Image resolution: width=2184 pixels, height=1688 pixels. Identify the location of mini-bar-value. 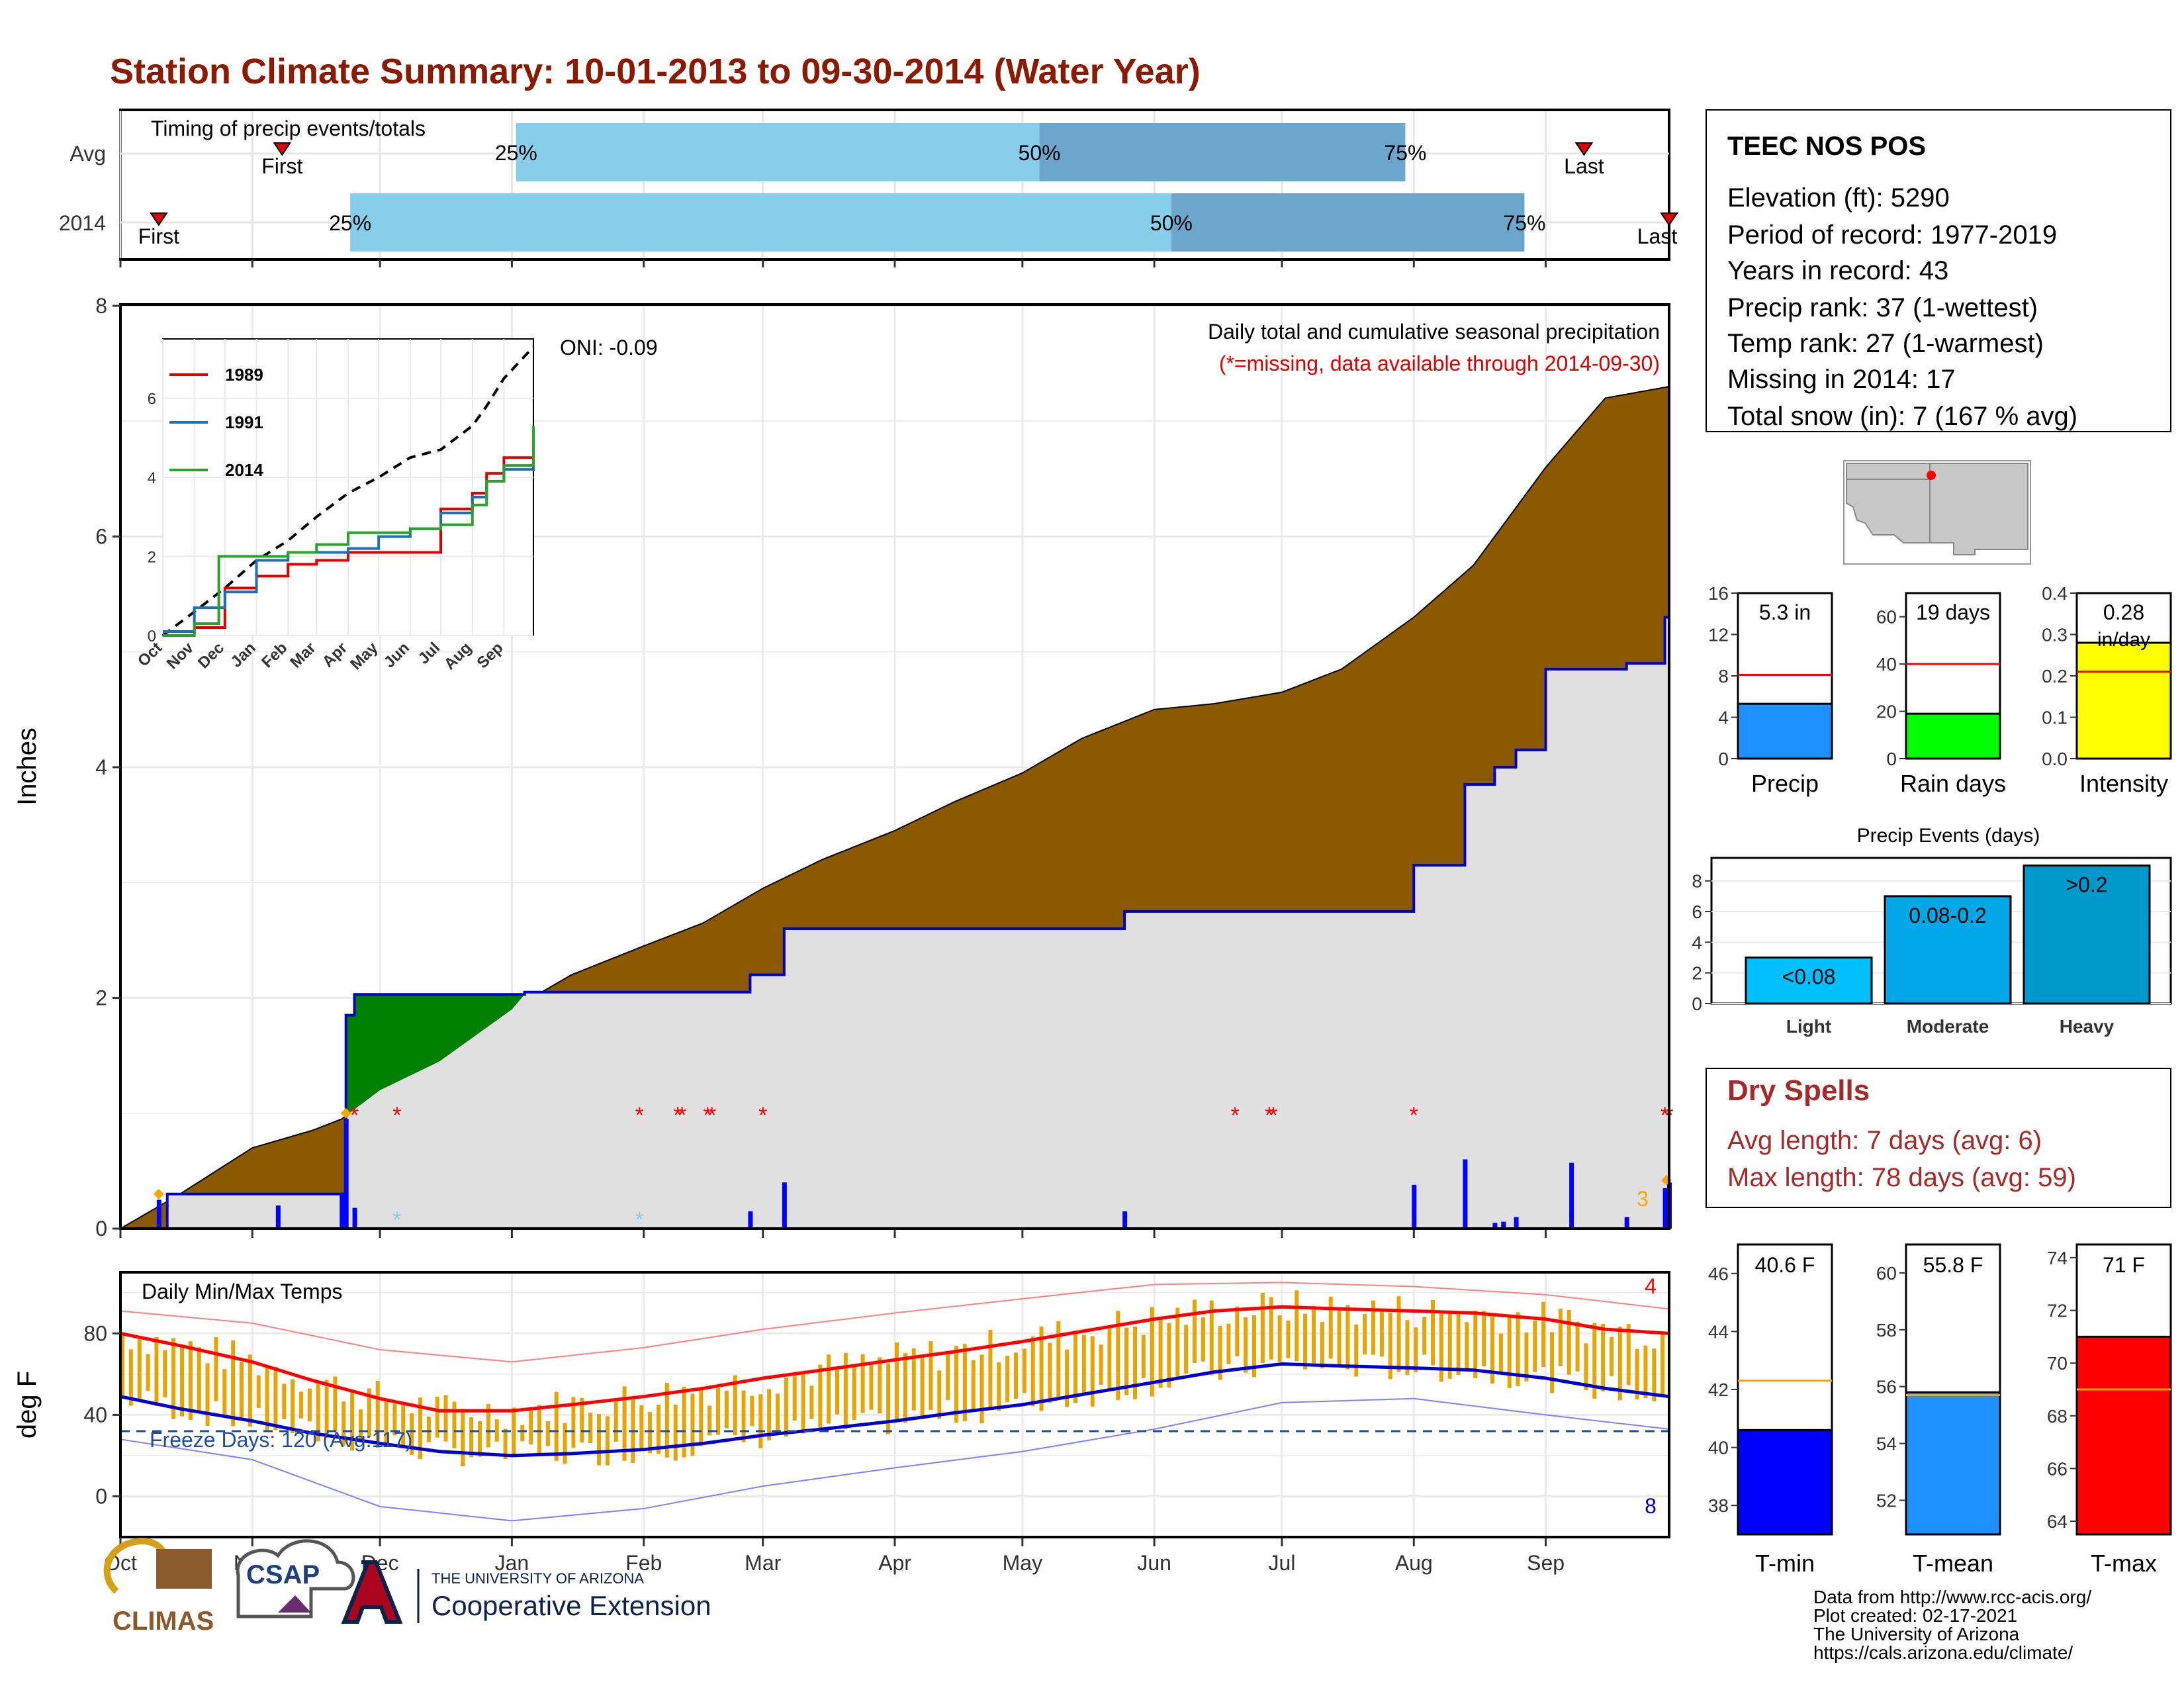
(1953, 736).